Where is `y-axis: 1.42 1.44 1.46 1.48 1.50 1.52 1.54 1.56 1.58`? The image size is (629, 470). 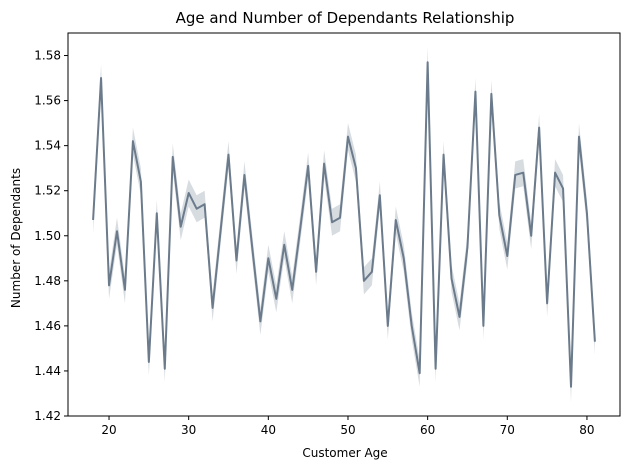
y-axis: 1.42 1.44 1.46 1.48 1.50 1.52 1.54 1.56 1.58 is located at coordinates (51, 236).